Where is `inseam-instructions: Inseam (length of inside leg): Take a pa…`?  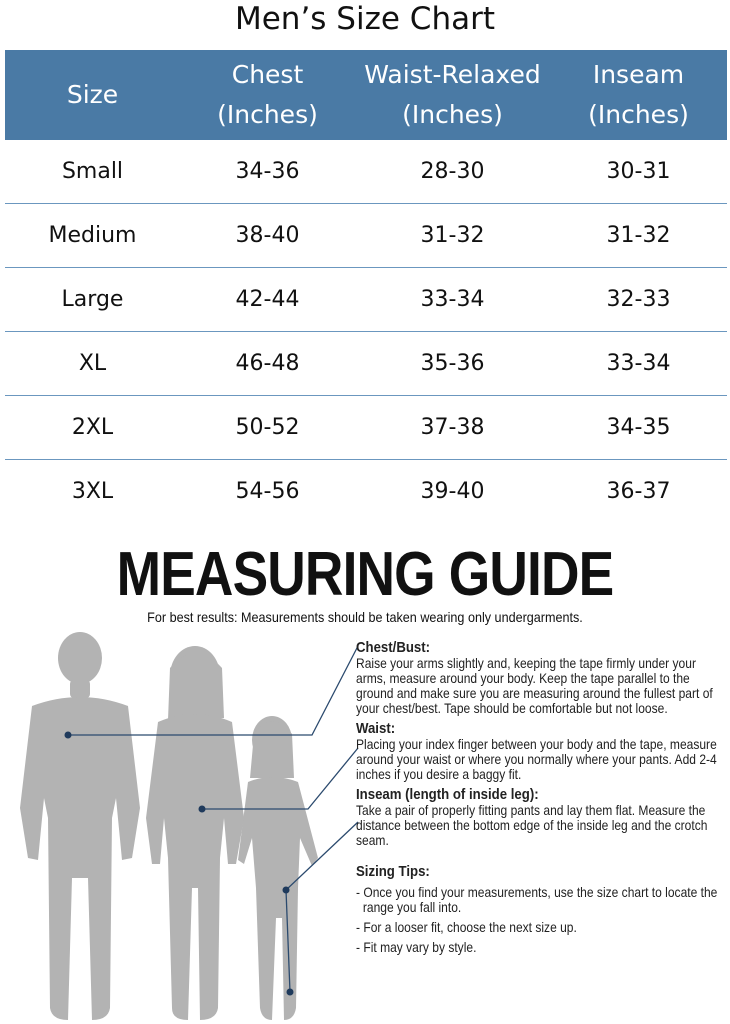
inseam-instructions: Inseam (length of inside leg): Take a pa… is located at coordinates (542, 817).